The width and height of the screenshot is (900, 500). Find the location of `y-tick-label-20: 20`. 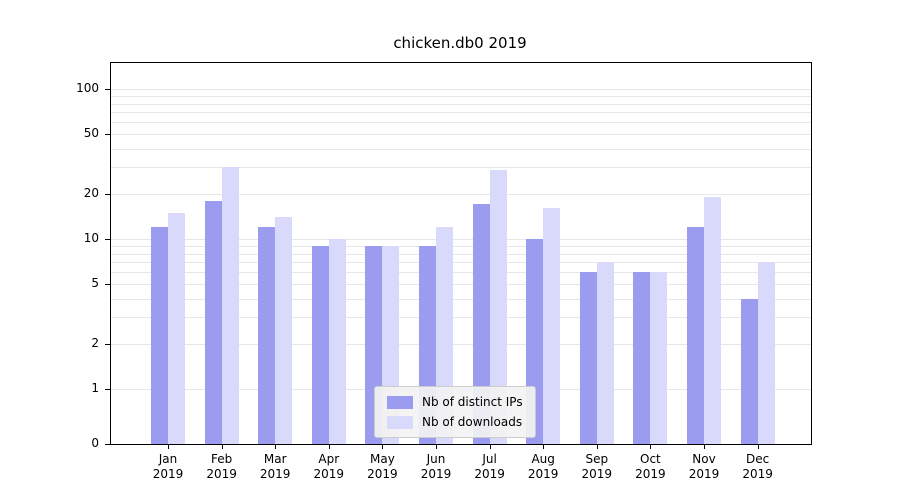

y-tick-label-20: 20 is located at coordinates (91, 192).